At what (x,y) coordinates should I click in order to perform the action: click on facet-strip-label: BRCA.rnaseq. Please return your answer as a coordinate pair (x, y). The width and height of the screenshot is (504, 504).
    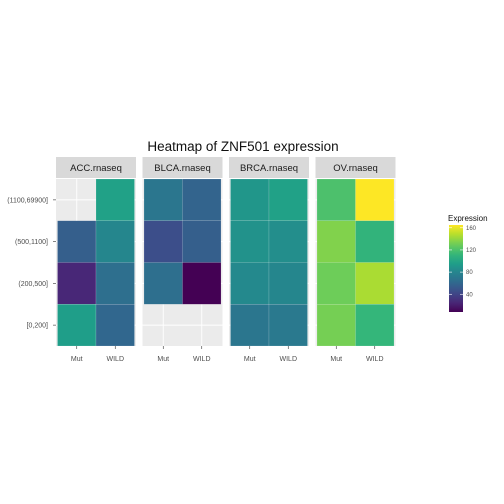
    Looking at the image, I should click on (269, 168).